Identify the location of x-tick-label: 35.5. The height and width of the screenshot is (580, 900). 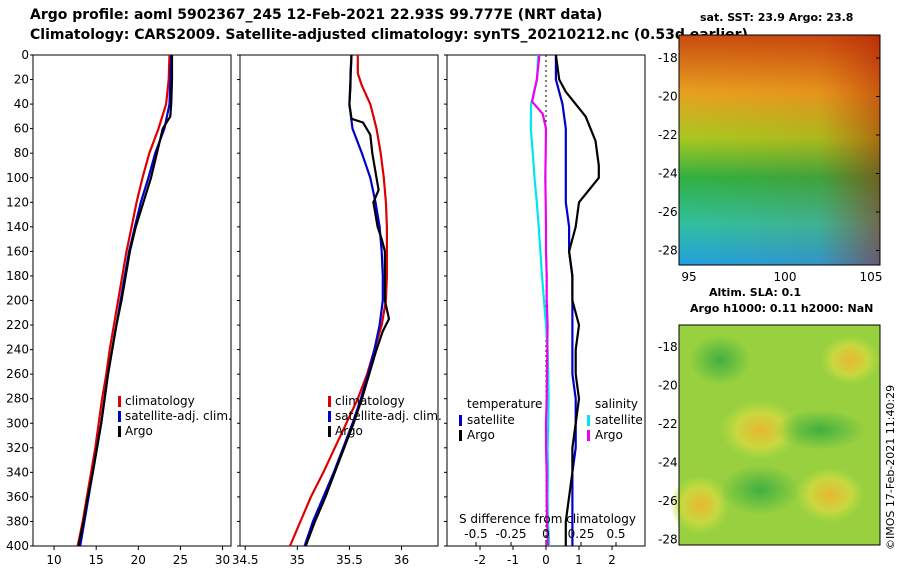
(349, 560).